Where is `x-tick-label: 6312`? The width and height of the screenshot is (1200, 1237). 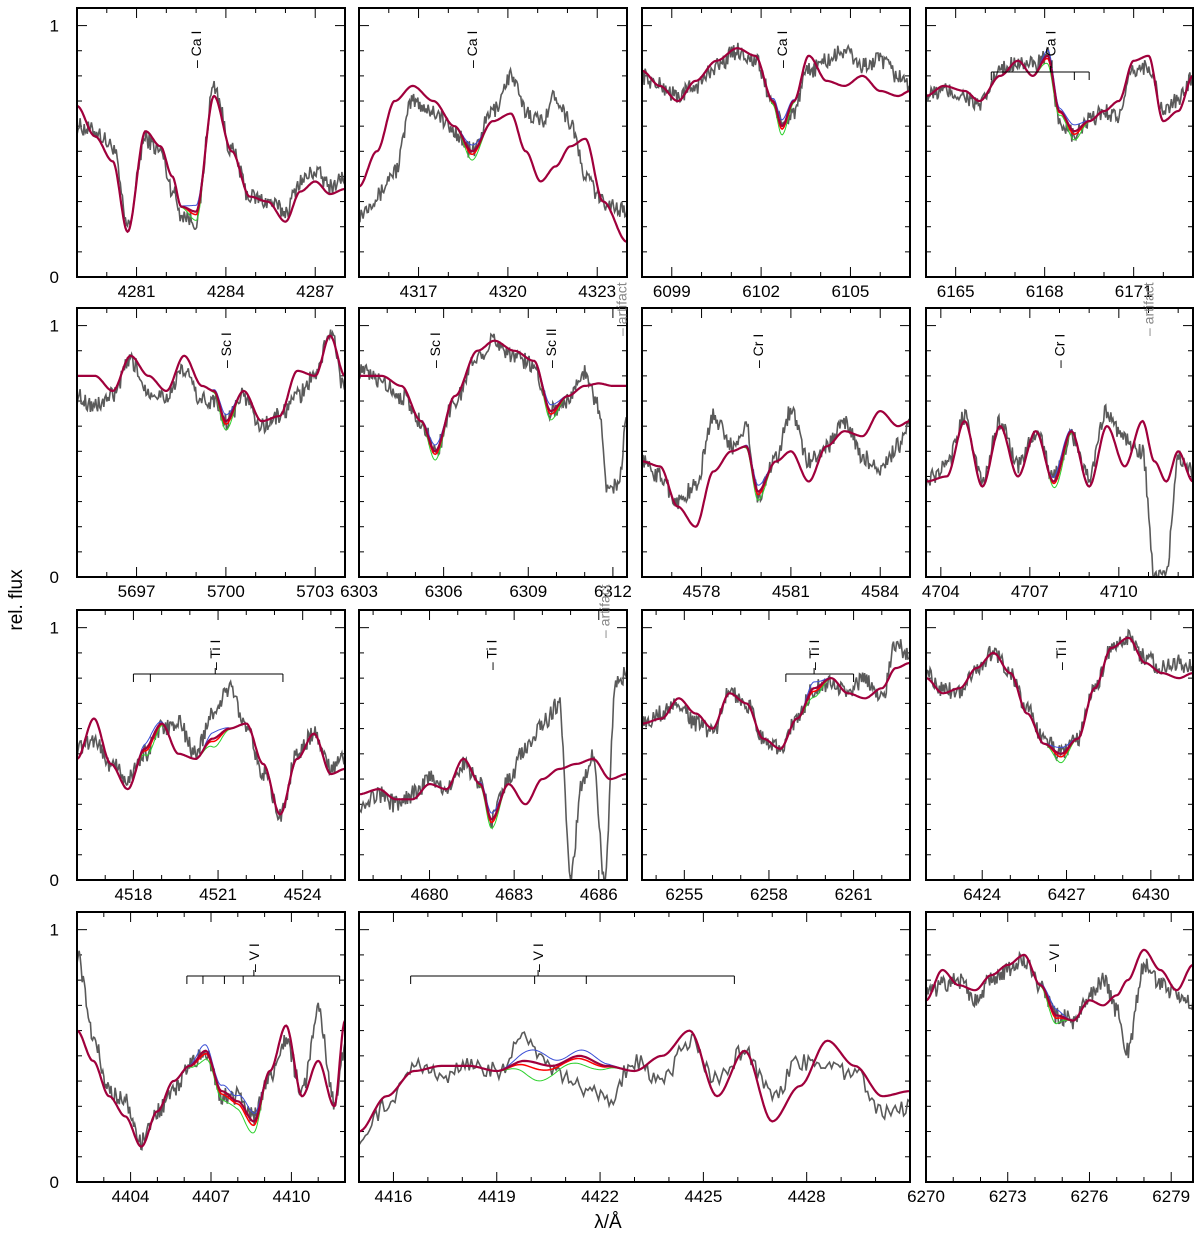 x-tick-label: 6312 is located at coordinates (613, 591).